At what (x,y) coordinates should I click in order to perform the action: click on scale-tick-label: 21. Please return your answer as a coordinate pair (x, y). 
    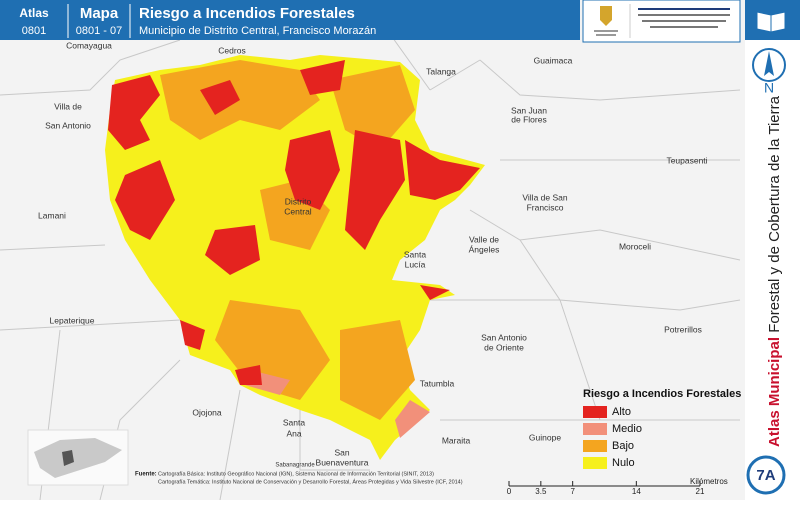
    Looking at the image, I should click on (700, 491).